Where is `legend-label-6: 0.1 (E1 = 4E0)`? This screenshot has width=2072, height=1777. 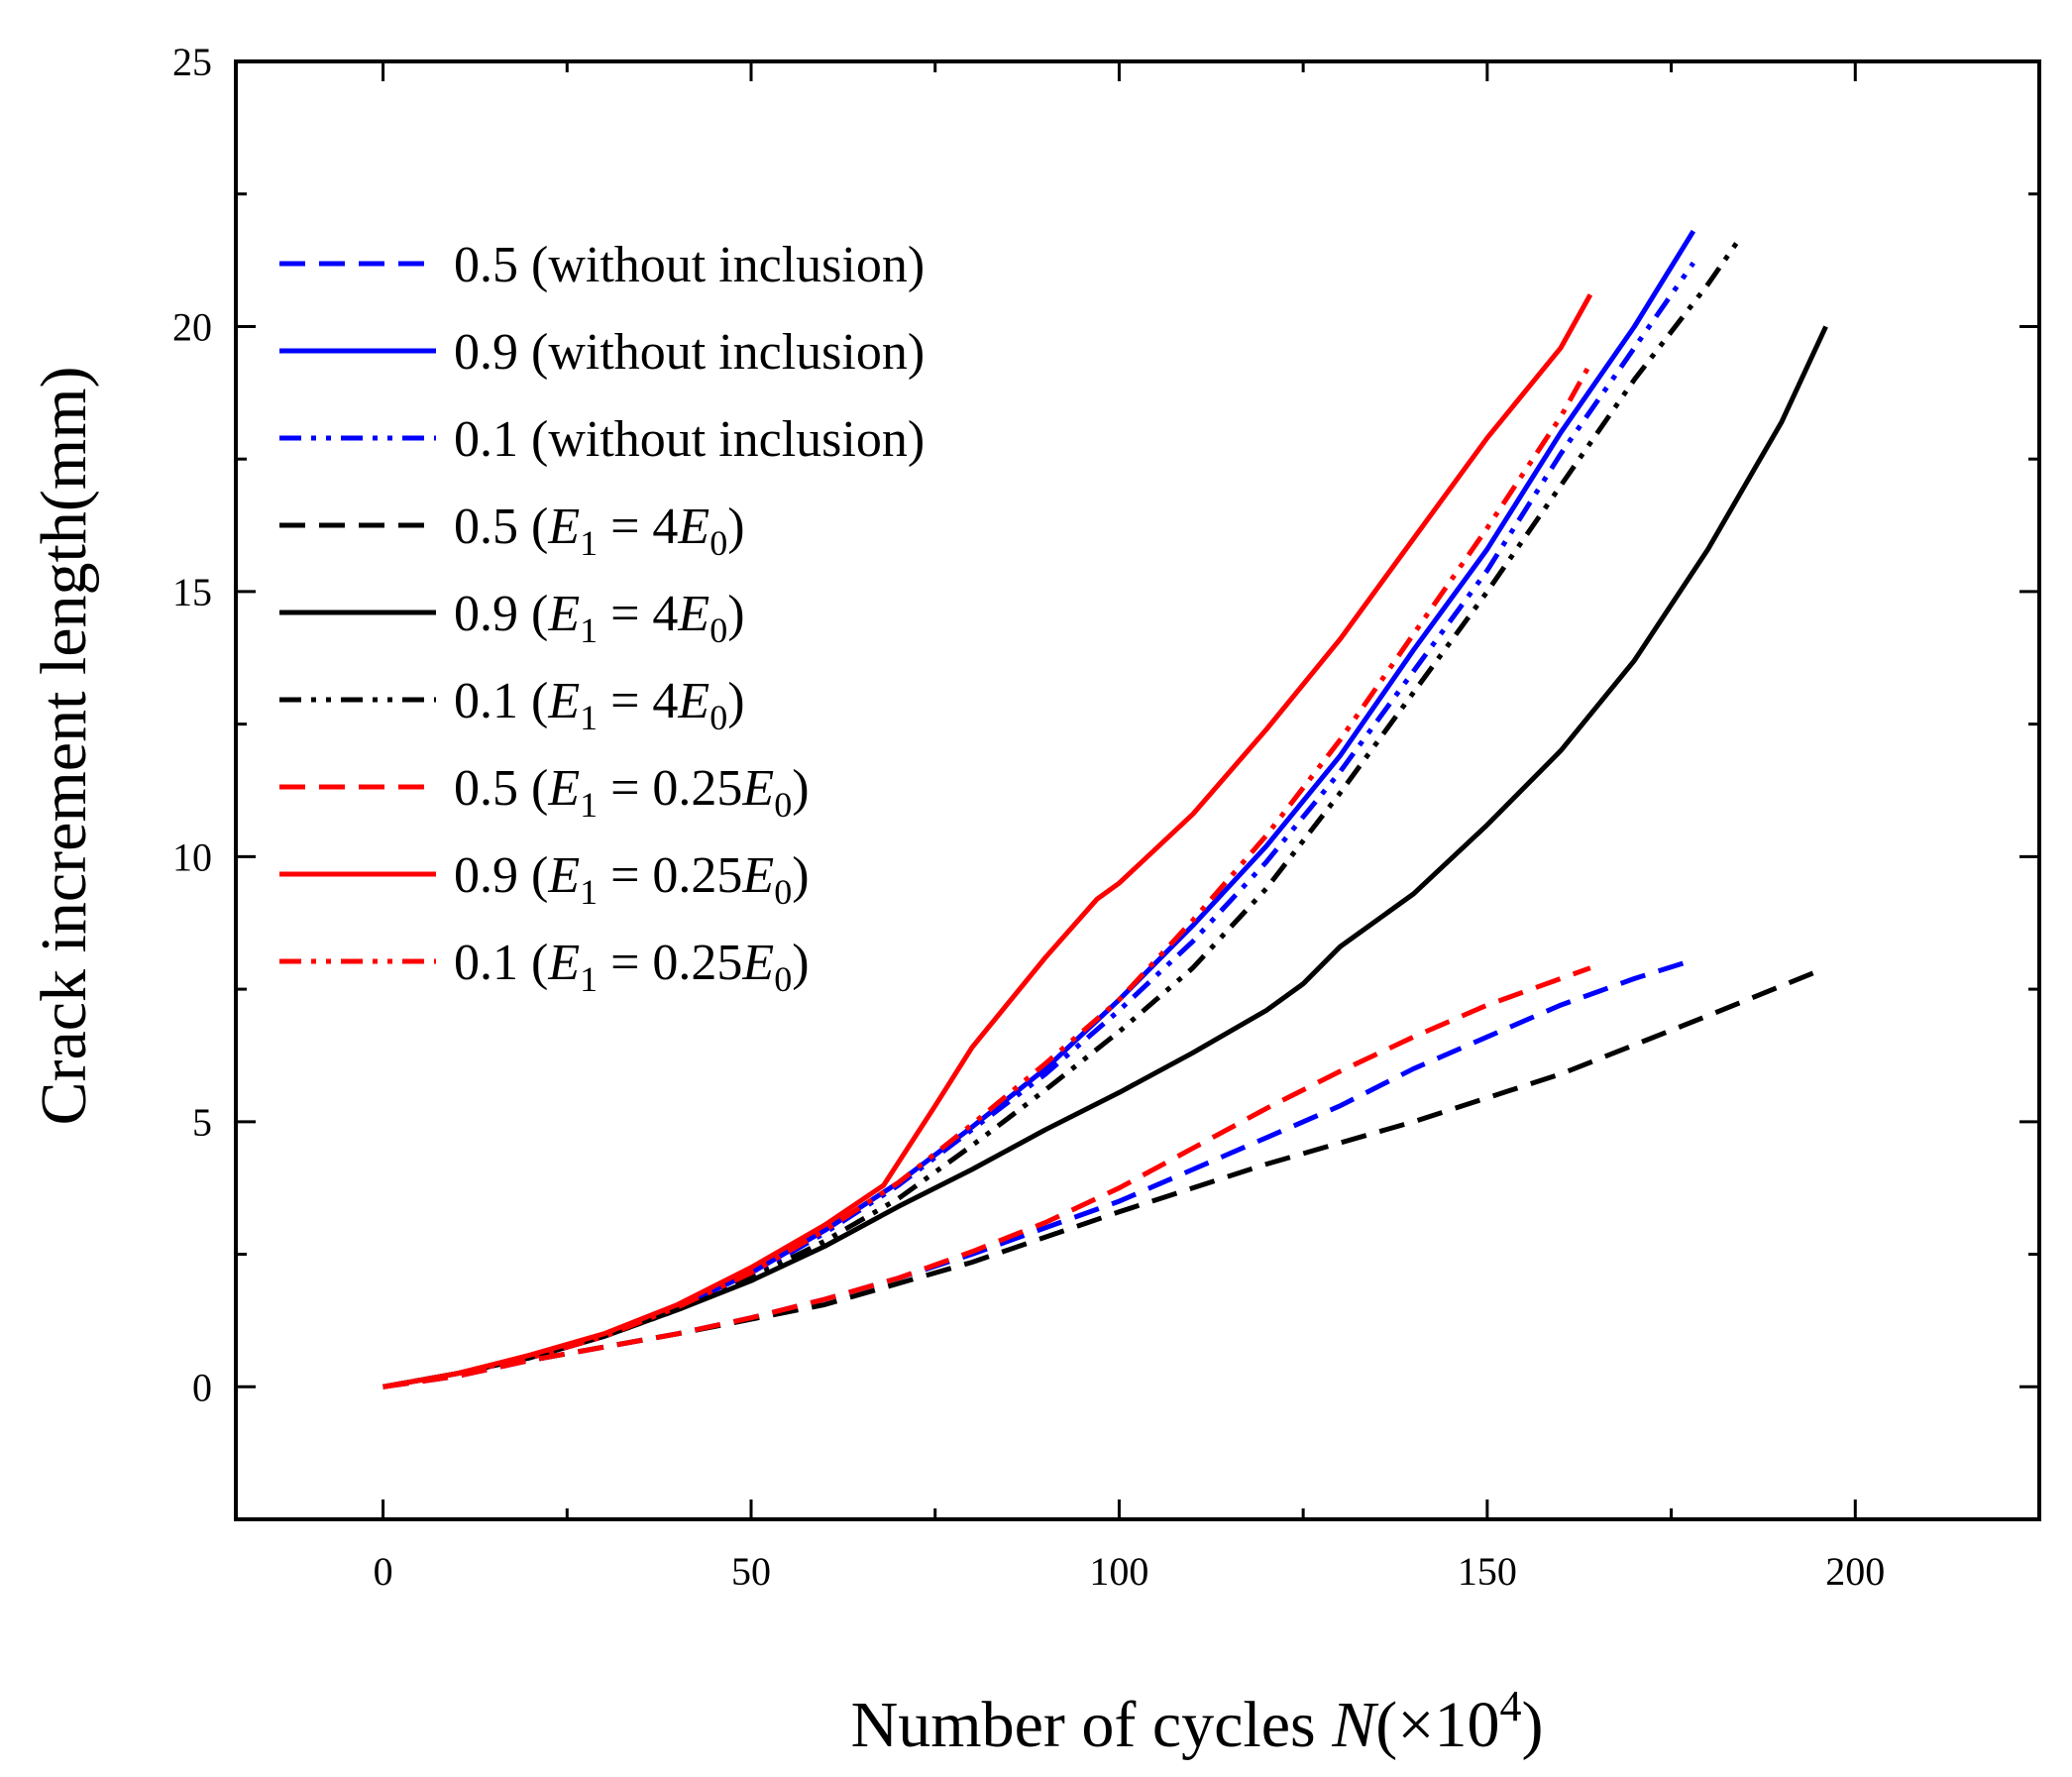 legend-label-6: 0.1 (E1 = 4E0) is located at coordinates (600, 705).